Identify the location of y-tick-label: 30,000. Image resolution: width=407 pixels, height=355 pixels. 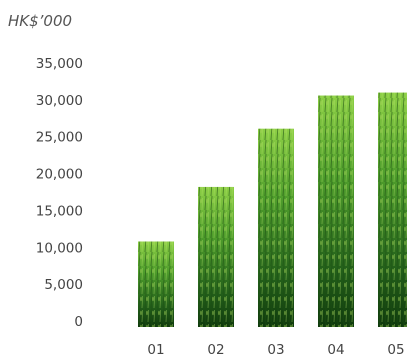
(59, 101).